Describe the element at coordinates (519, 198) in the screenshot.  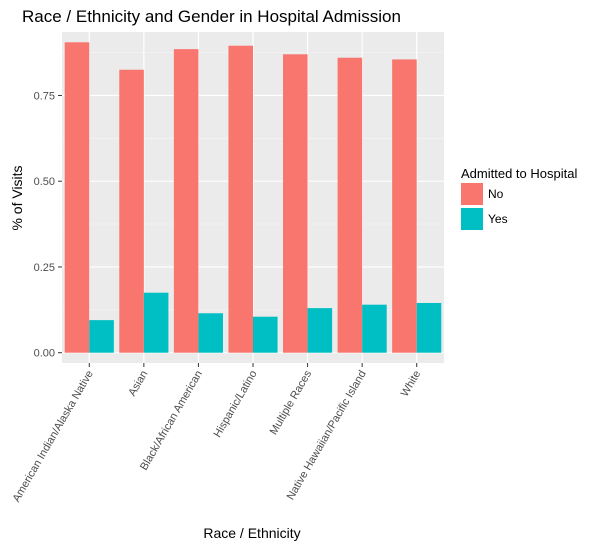
I see `legend: Admitted to Hospital No Yes` at that location.